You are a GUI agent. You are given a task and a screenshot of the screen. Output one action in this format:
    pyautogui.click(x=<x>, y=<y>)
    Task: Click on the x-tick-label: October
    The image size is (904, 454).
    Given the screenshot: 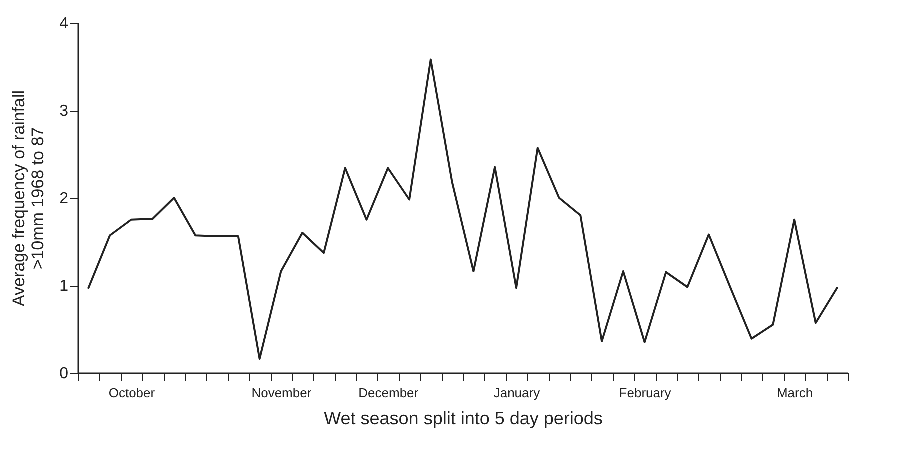 What is the action you would take?
    pyautogui.click(x=132, y=393)
    